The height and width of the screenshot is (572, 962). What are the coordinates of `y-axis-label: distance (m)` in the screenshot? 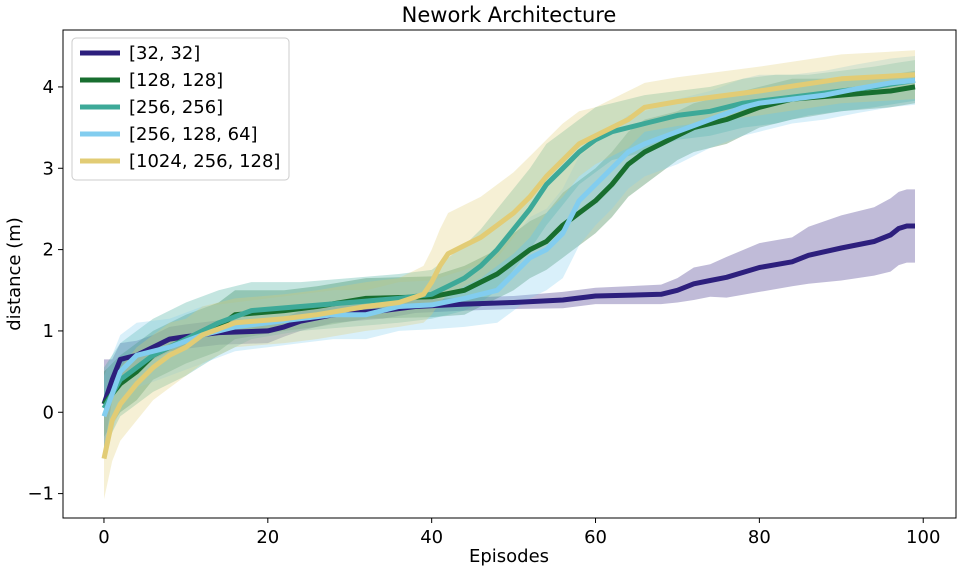 It's located at (14, 274).